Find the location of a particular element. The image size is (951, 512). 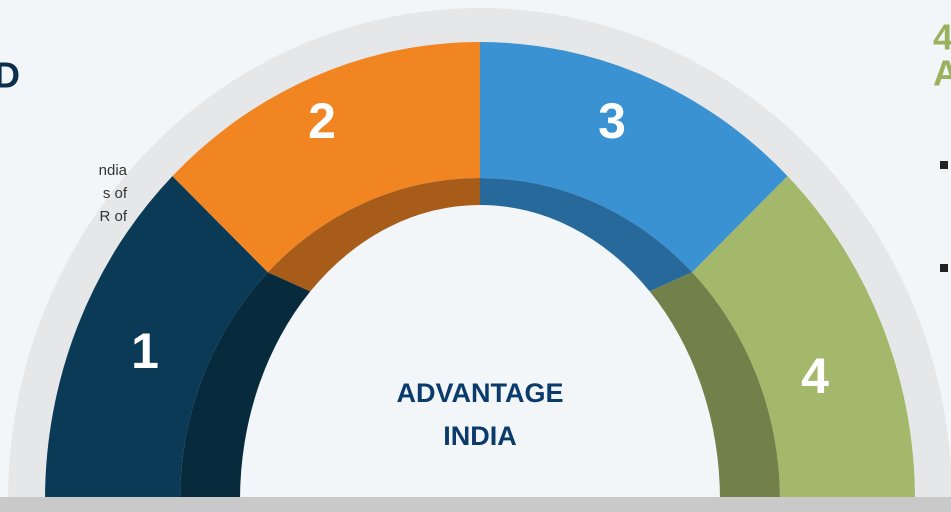

right-heading: A is located at coordinates (942, 73).